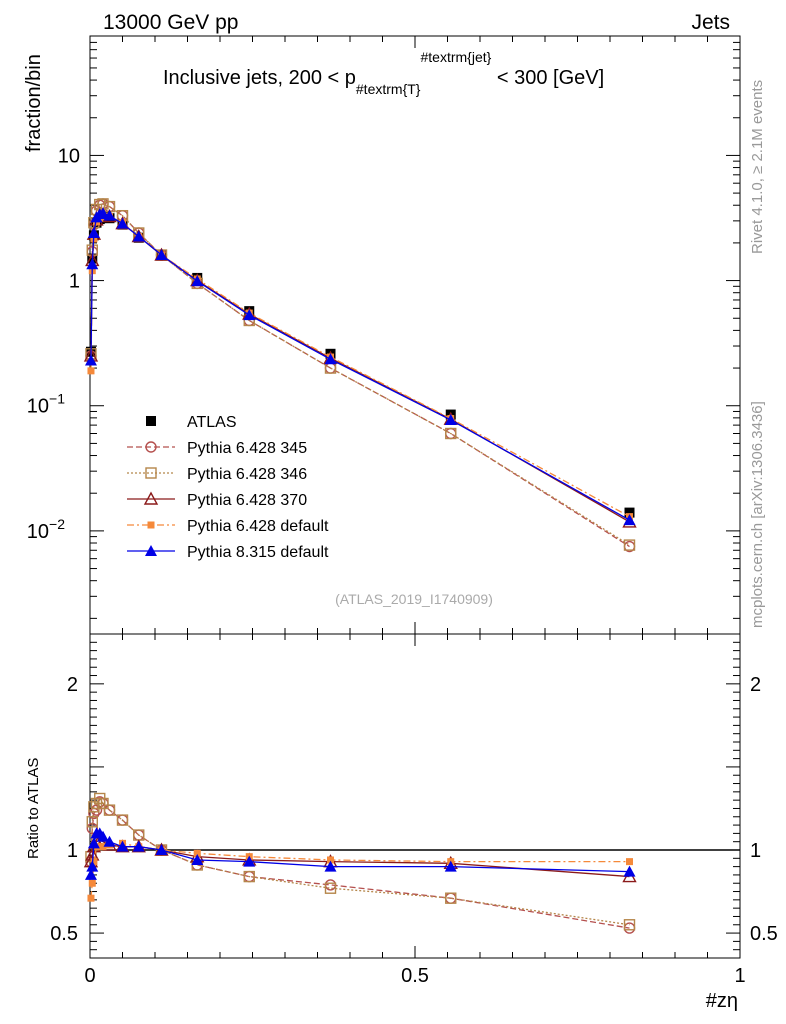  I want to click on chart-title-sub: #textrm{T}, so click(388, 89).